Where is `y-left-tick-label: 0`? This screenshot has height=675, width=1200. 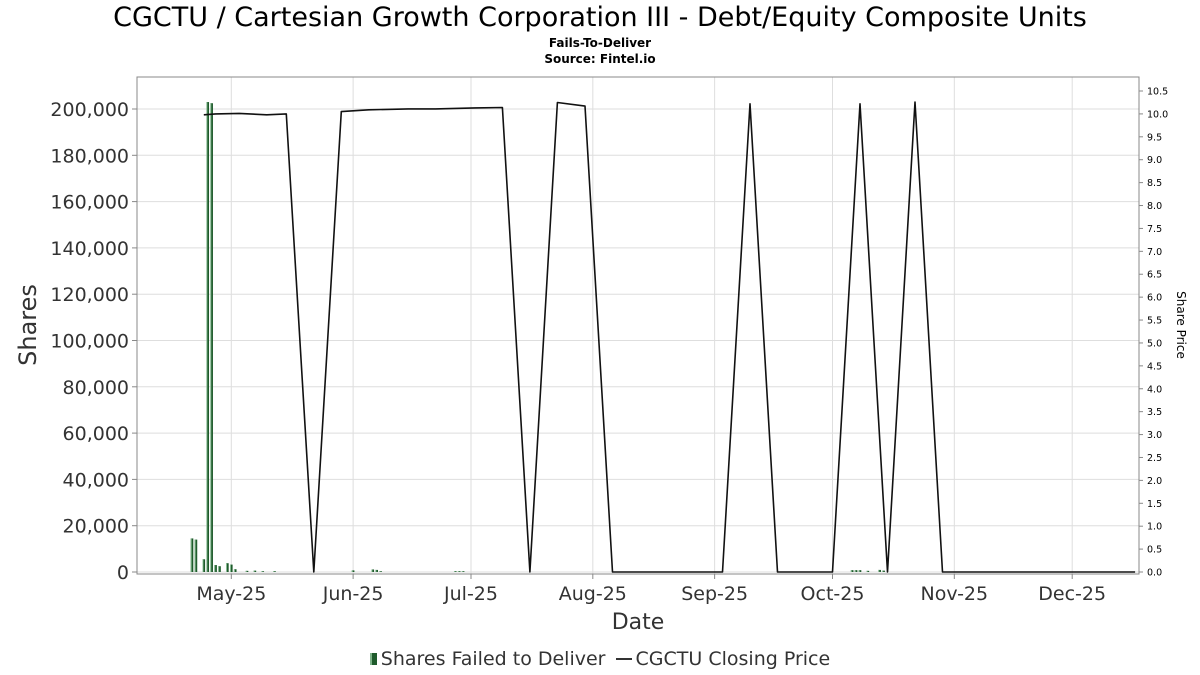 y-left-tick-label: 0 is located at coordinates (123, 573).